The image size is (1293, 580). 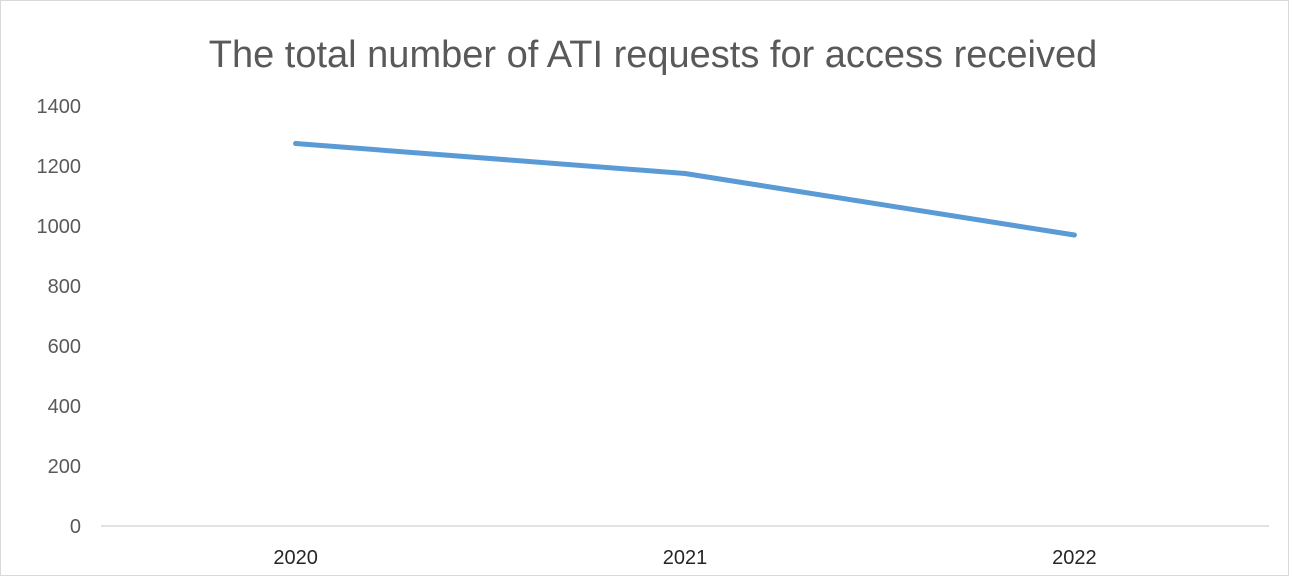 What do you see at coordinates (1074, 558) in the screenshot?
I see `x-tick-label: 2022` at bounding box center [1074, 558].